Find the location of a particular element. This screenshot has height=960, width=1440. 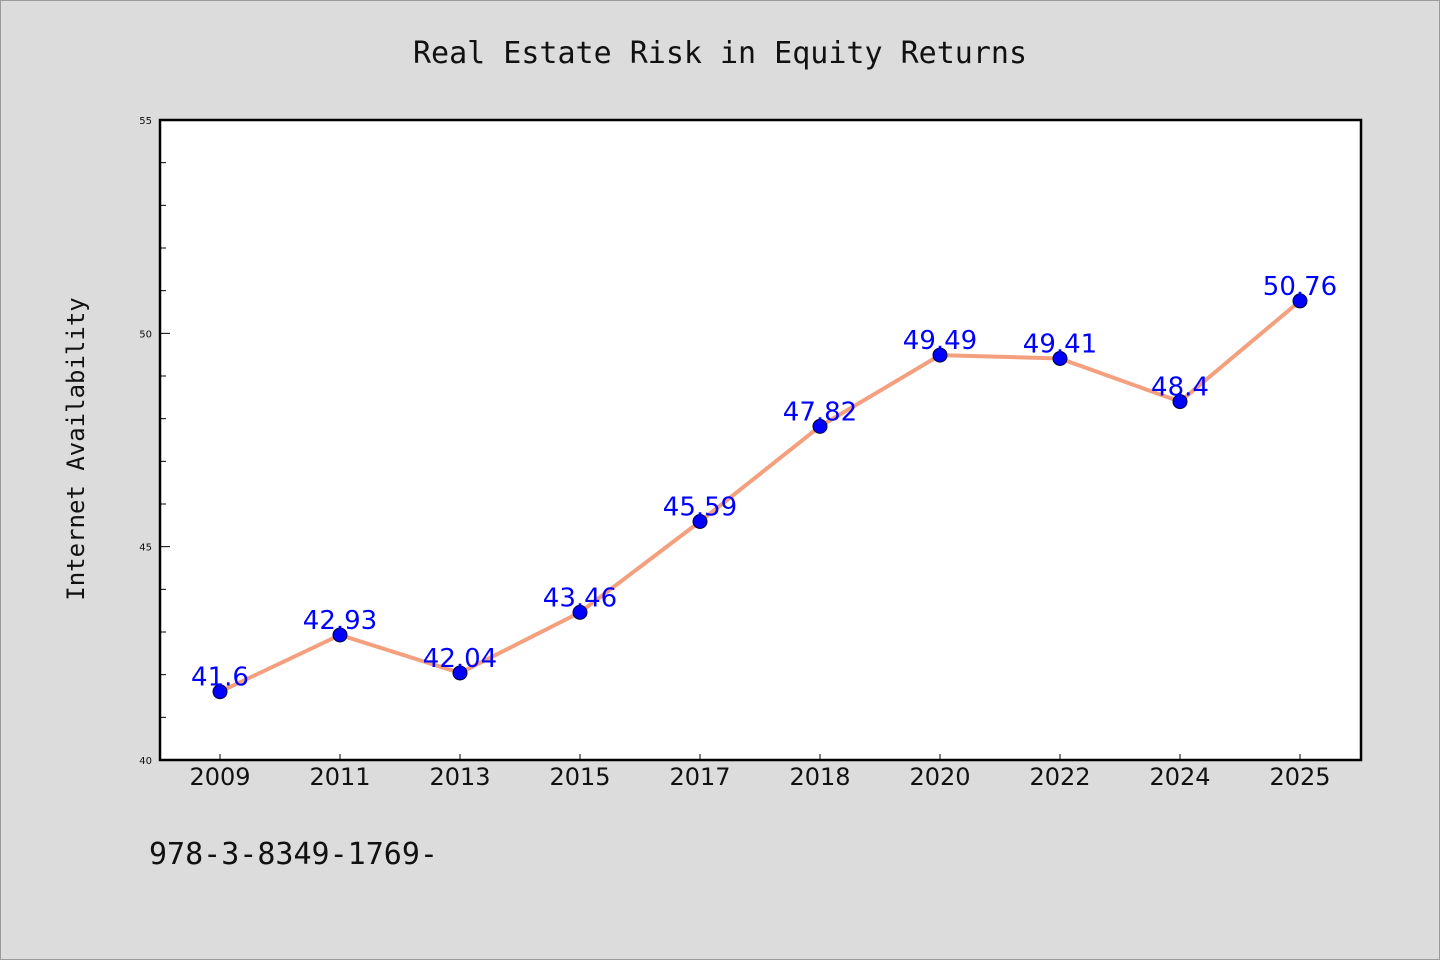

data-label: 50.76 is located at coordinates (1300, 287).